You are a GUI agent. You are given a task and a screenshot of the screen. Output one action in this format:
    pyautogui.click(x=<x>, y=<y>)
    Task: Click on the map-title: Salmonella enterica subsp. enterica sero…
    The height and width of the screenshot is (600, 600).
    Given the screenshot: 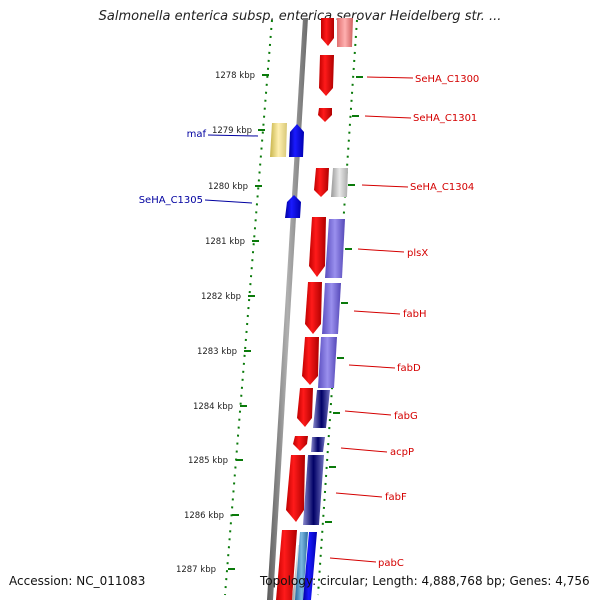 What is the action you would take?
    pyautogui.click(x=300, y=16)
    